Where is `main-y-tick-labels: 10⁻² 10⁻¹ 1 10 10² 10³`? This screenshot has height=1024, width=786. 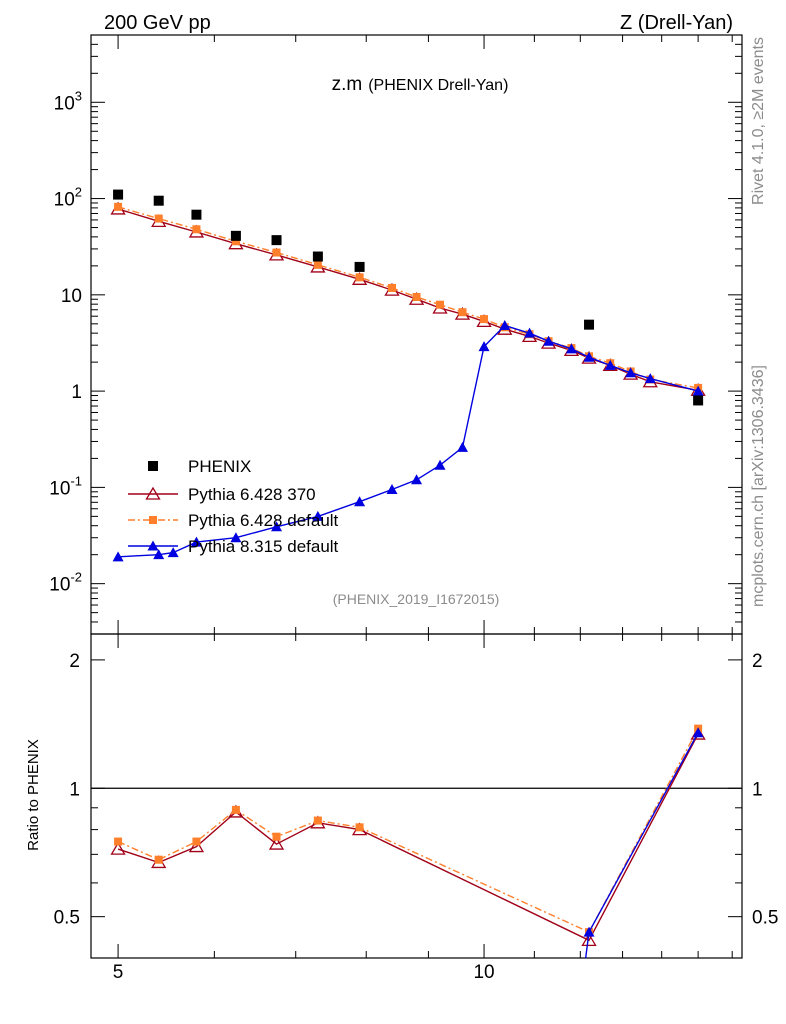 main-y-tick-labels: 10⁻² 10⁻¹ 1 10 10² 10³ is located at coordinates (65, 341).